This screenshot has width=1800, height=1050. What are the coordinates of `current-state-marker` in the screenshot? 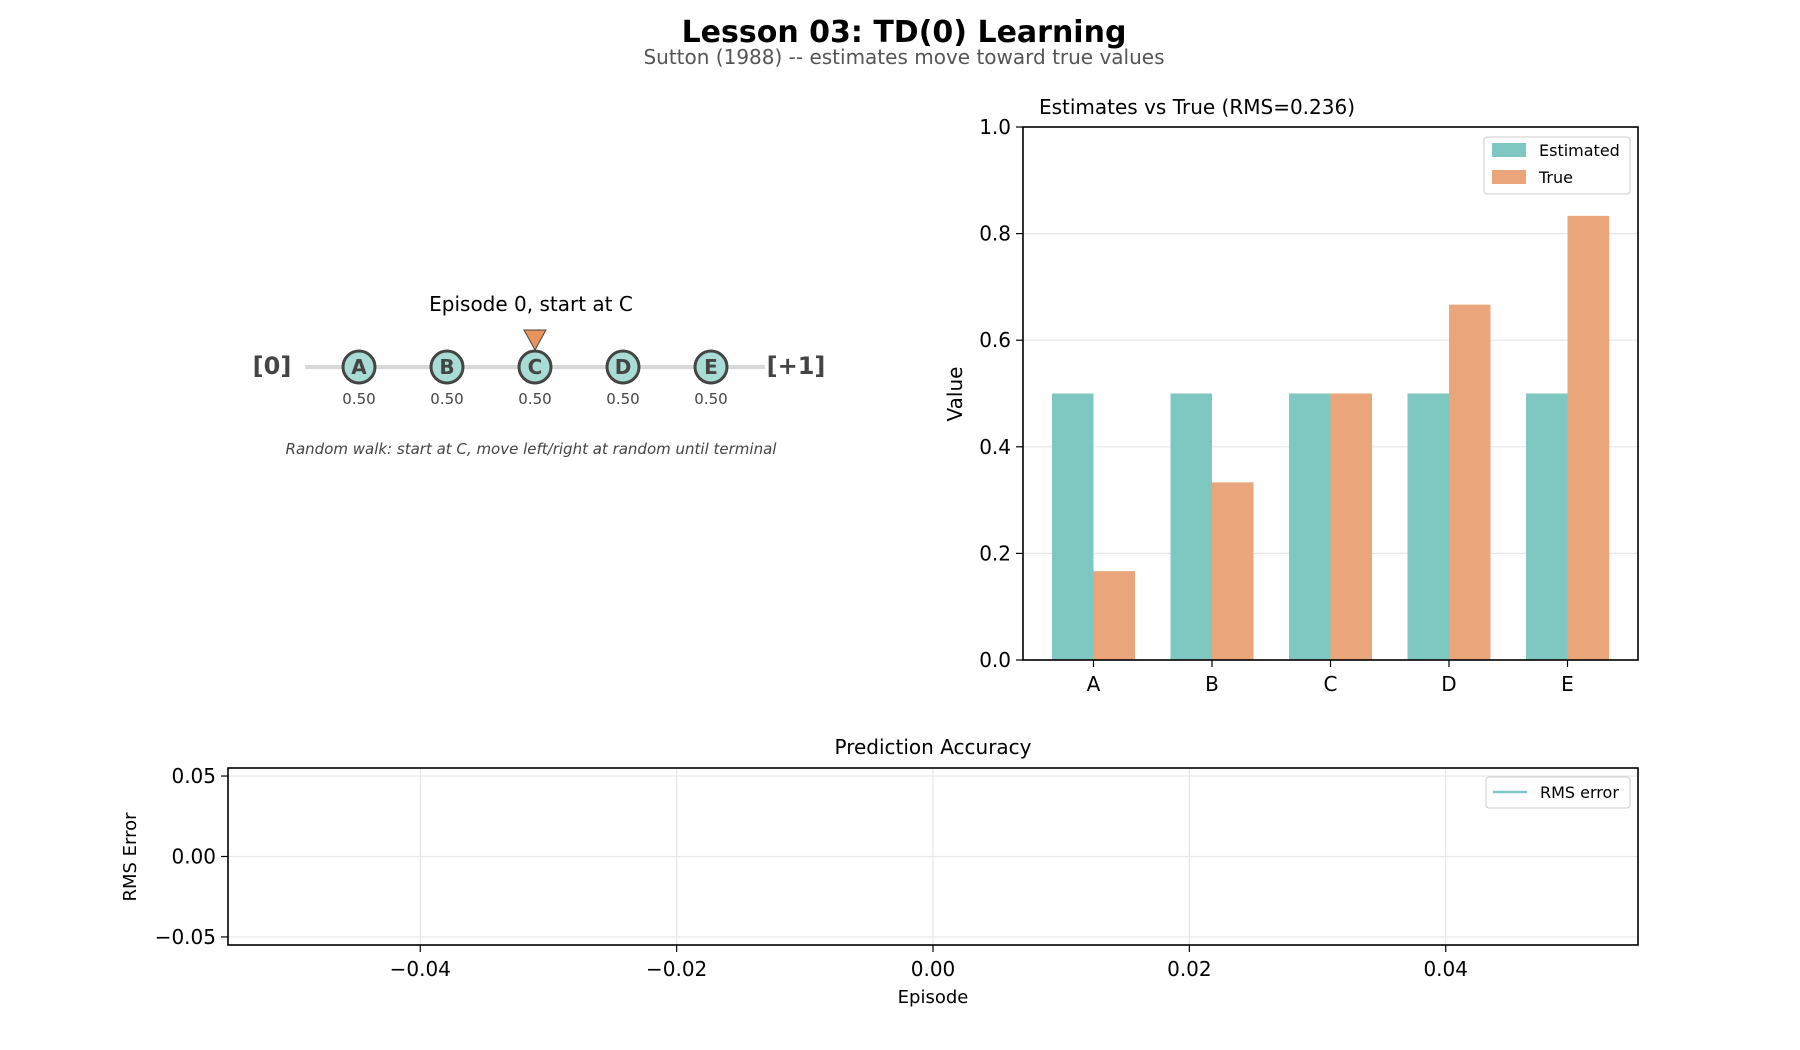 It's located at (535, 340).